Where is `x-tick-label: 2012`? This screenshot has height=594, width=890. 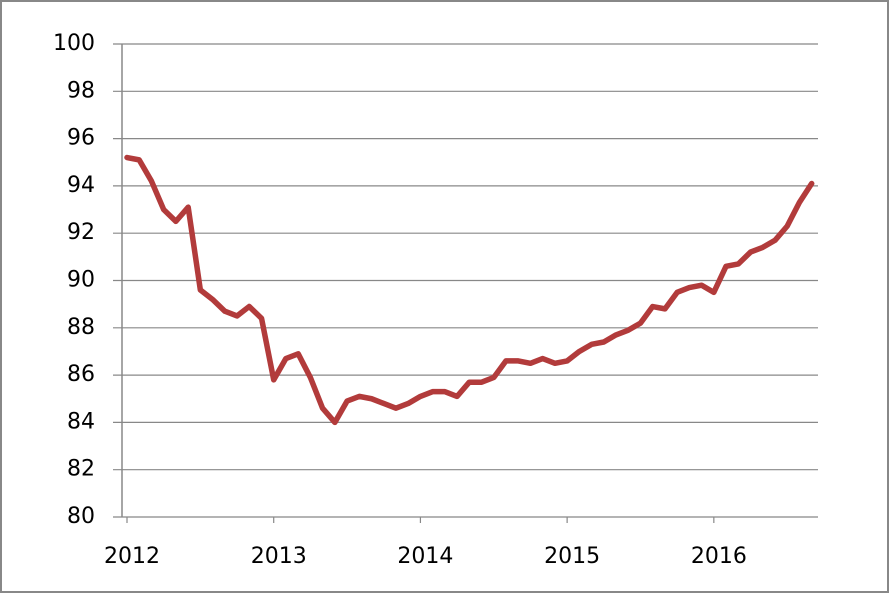 x-tick-label: 2012 is located at coordinates (132, 556).